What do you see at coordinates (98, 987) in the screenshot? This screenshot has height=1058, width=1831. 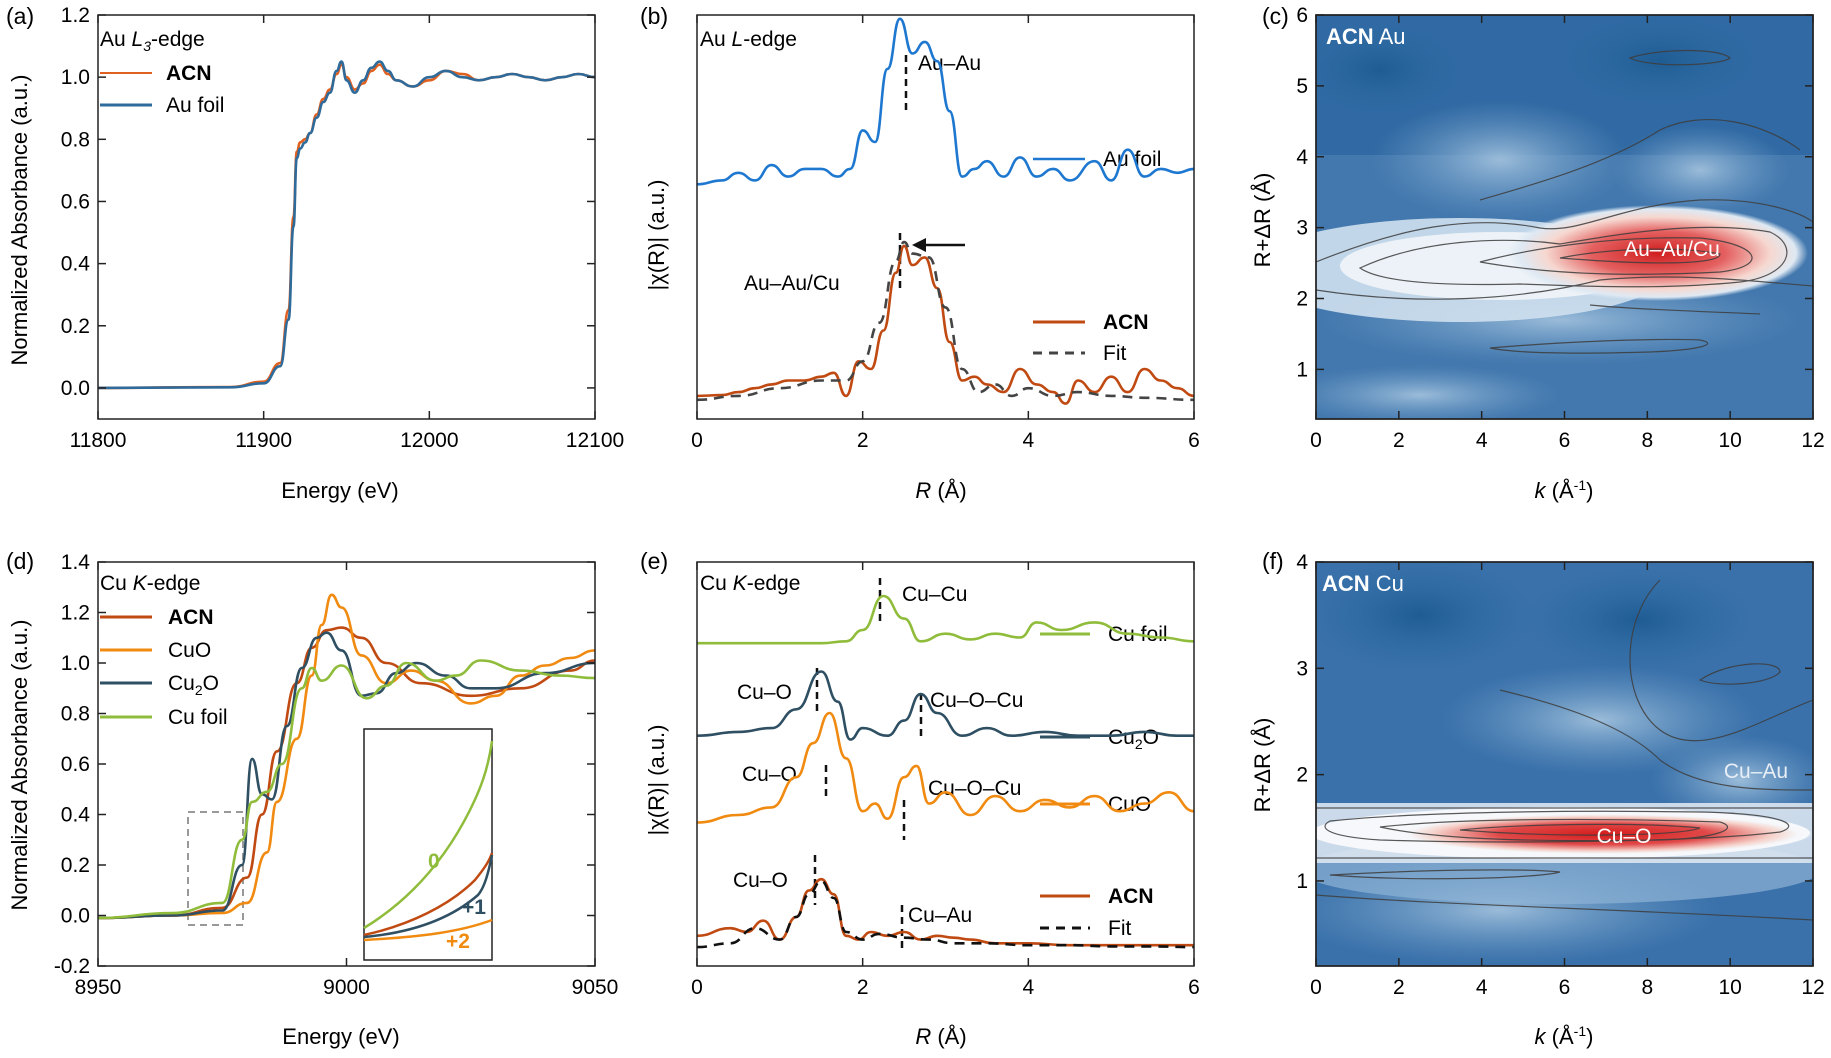 I see `x-tick-label: 8950` at bounding box center [98, 987].